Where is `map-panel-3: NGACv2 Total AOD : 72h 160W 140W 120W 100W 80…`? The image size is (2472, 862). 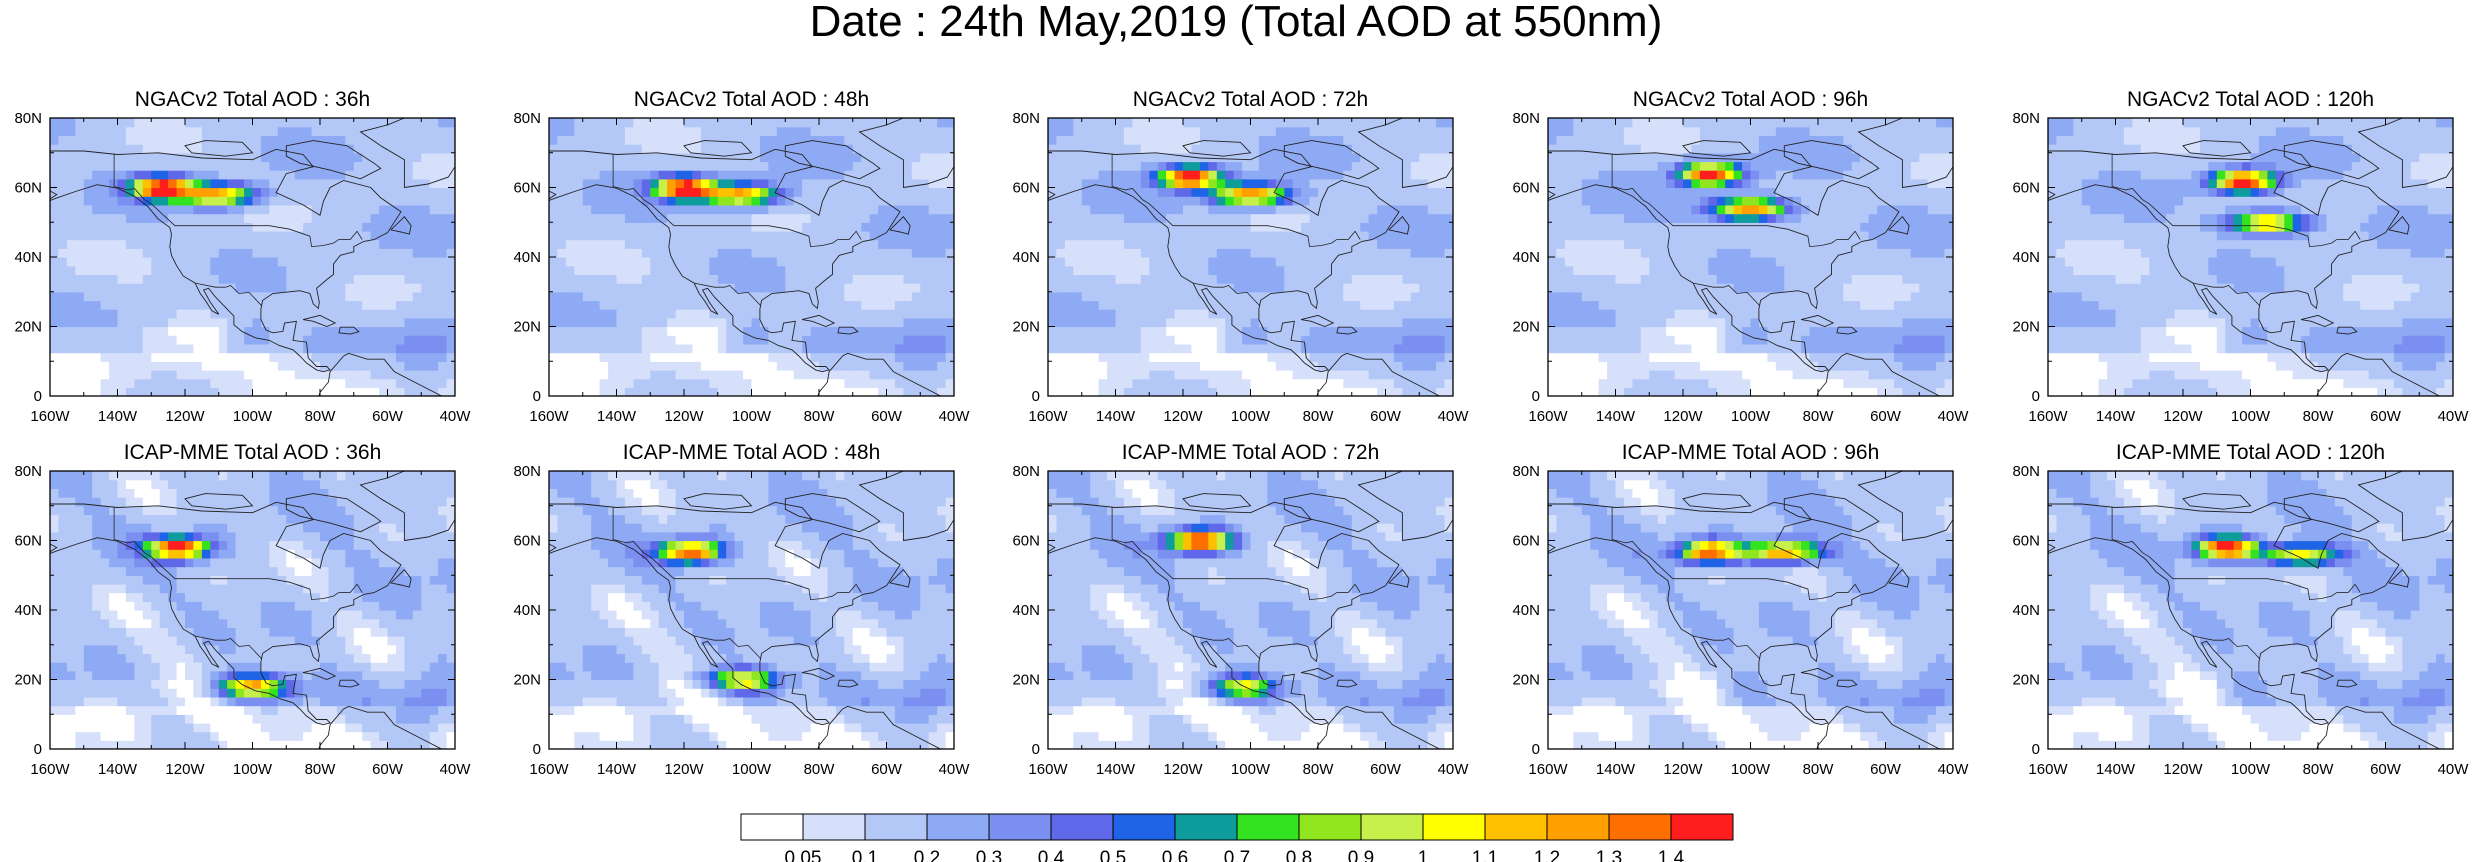 map-panel-3: NGACv2 Total AOD : 72h 160W 140W 120W 100W 80… is located at coordinates (1240, 256).